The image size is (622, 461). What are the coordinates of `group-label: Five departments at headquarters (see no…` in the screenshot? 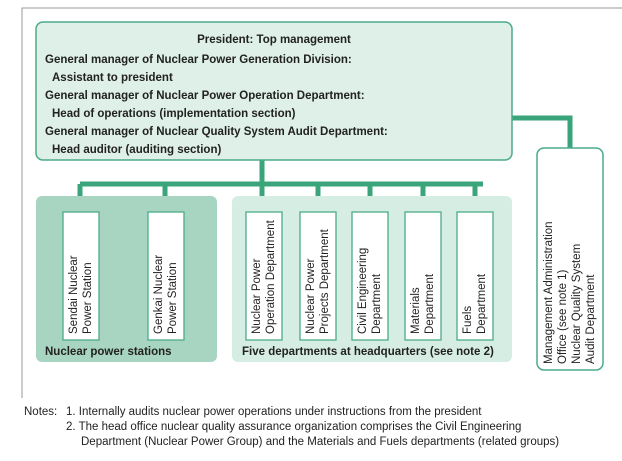 It's located at (368, 352).